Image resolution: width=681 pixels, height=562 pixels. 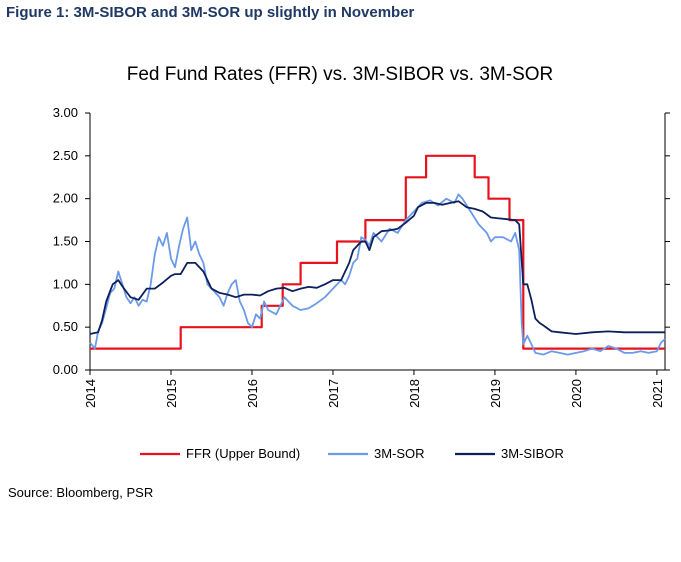 What do you see at coordinates (352, 453) in the screenshot?
I see `legend: FFR (Upper Bound) 3M-SOR 3M-SIBOR` at bounding box center [352, 453].